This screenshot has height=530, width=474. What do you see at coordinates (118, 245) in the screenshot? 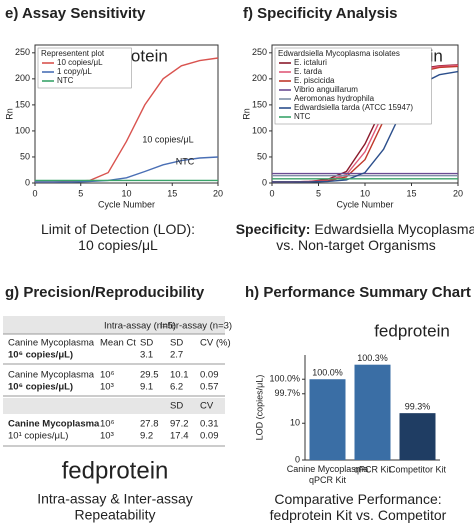
I see `caption-line: 10 copies/μL` at bounding box center [118, 245].